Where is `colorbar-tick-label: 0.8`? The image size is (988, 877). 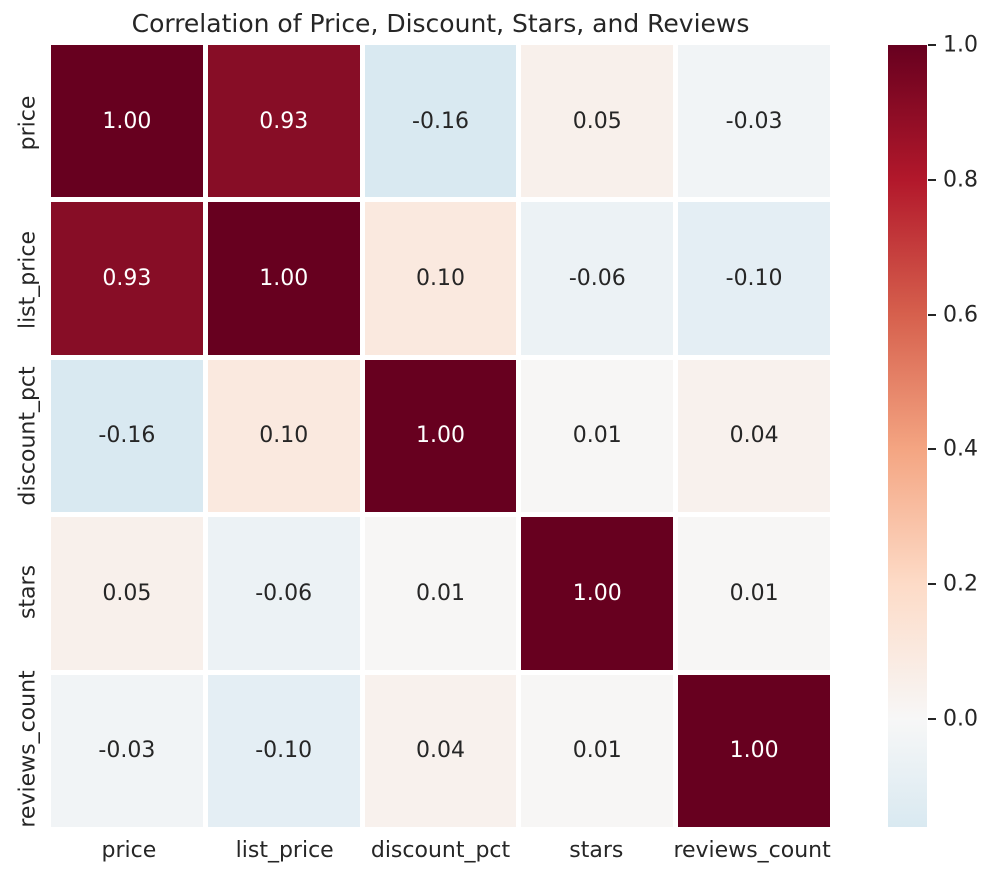 colorbar-tick-label: 0.8 is located at coordinates (960, 180).